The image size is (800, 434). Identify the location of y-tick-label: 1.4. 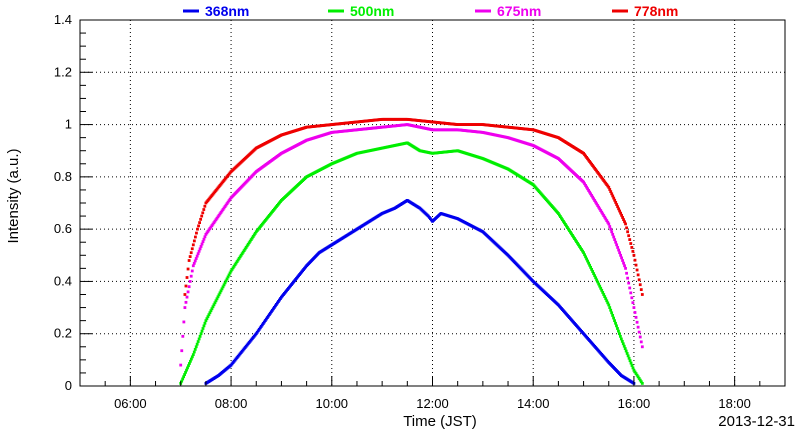
(63, 19).